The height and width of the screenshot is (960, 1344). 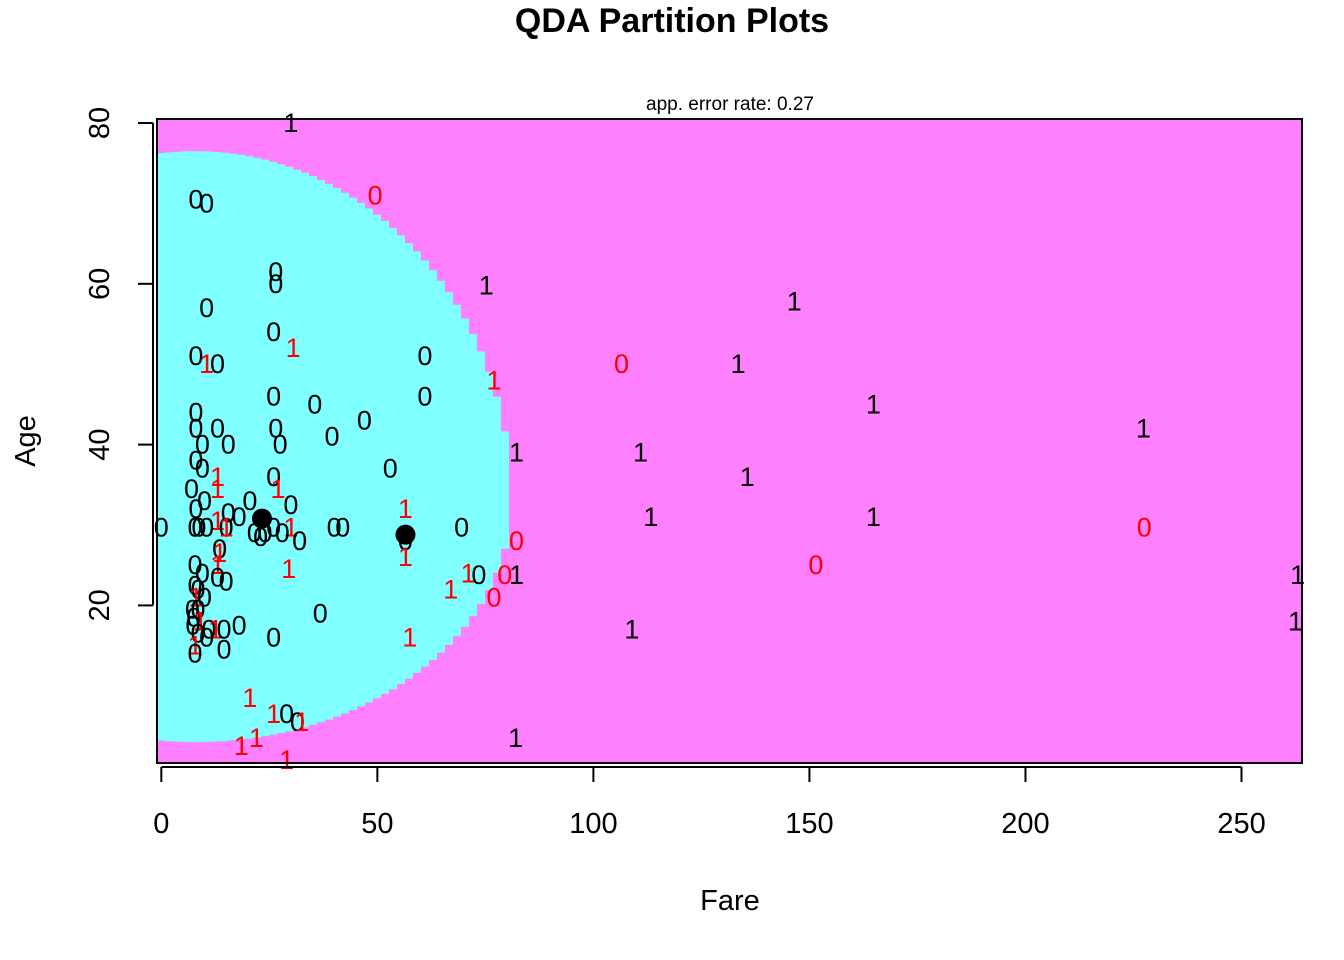 I want to click on y-tick-label: 20, so click(x=100, y=605).